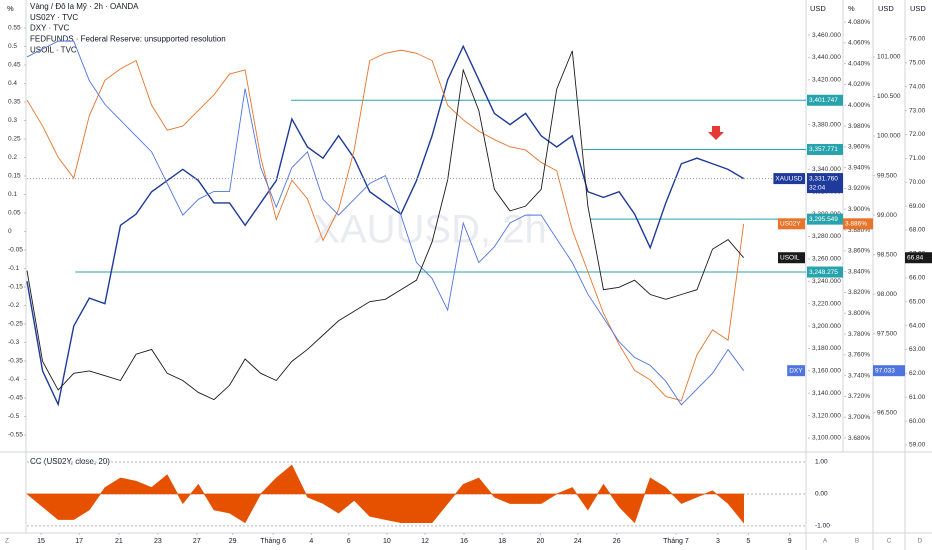 This screenshot has height=550, width=932. What do you see at coordinates (917, 182) in the screenshot?
I see `y-tick-label: 70.00` at bounding box center [917, 182].